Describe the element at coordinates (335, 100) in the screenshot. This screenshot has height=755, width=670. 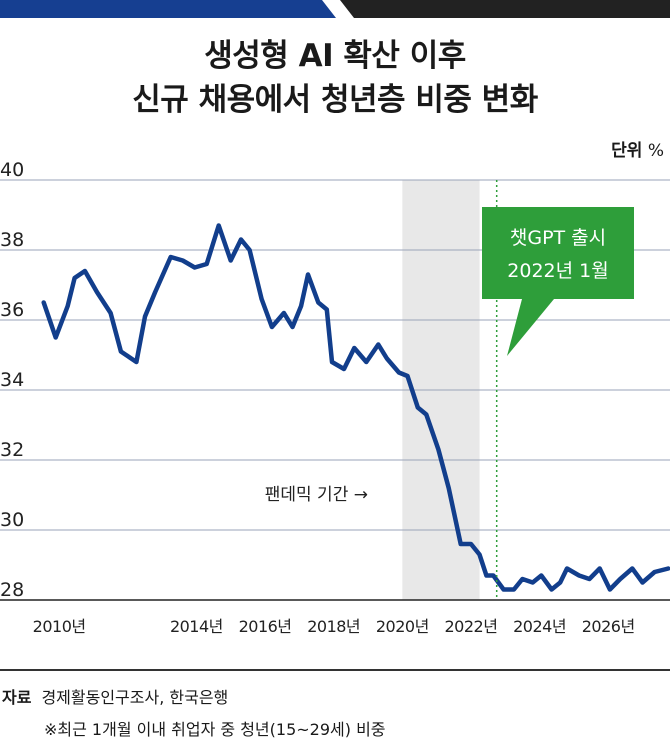
I see `chart-title-line2: 신규 채용에서 청년층 비중 변화` at that location.